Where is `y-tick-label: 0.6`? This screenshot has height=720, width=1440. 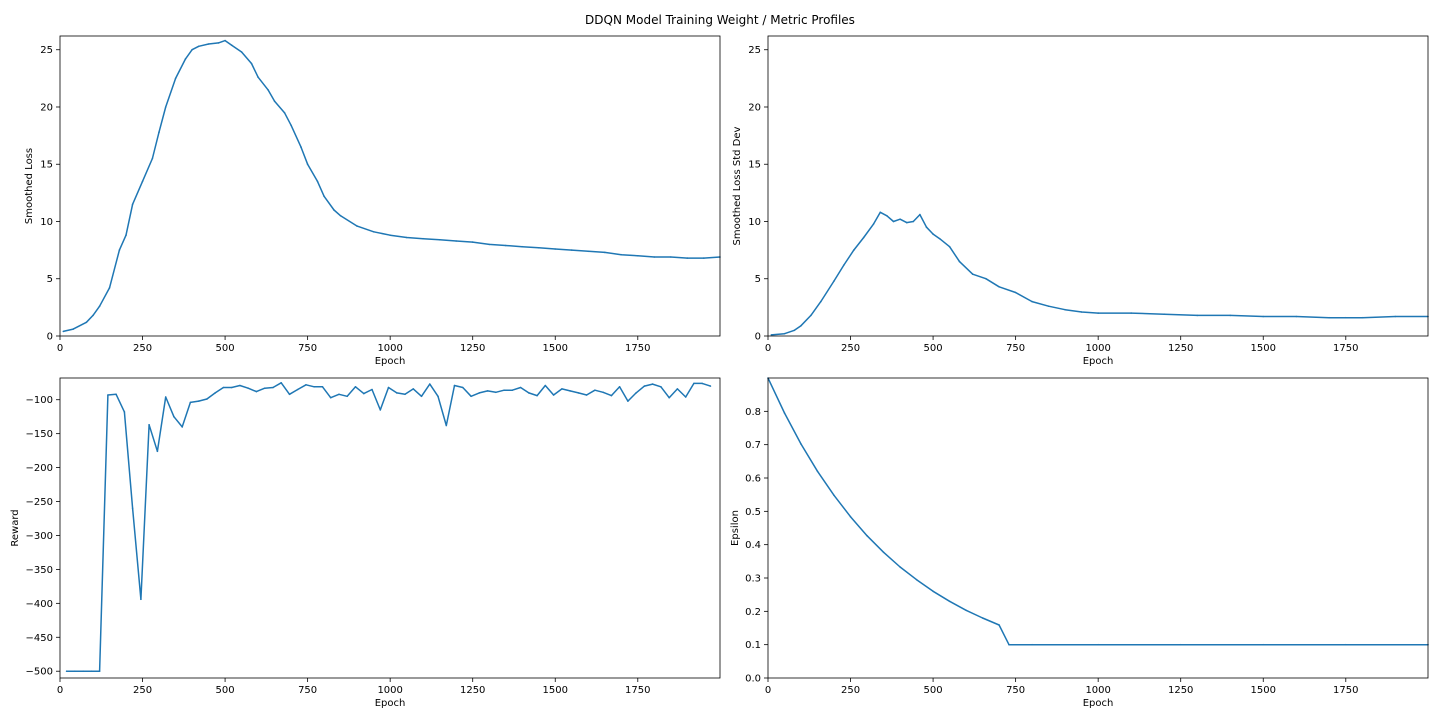
y-tick-label: 0.6 is located at coordinates (753, 479).